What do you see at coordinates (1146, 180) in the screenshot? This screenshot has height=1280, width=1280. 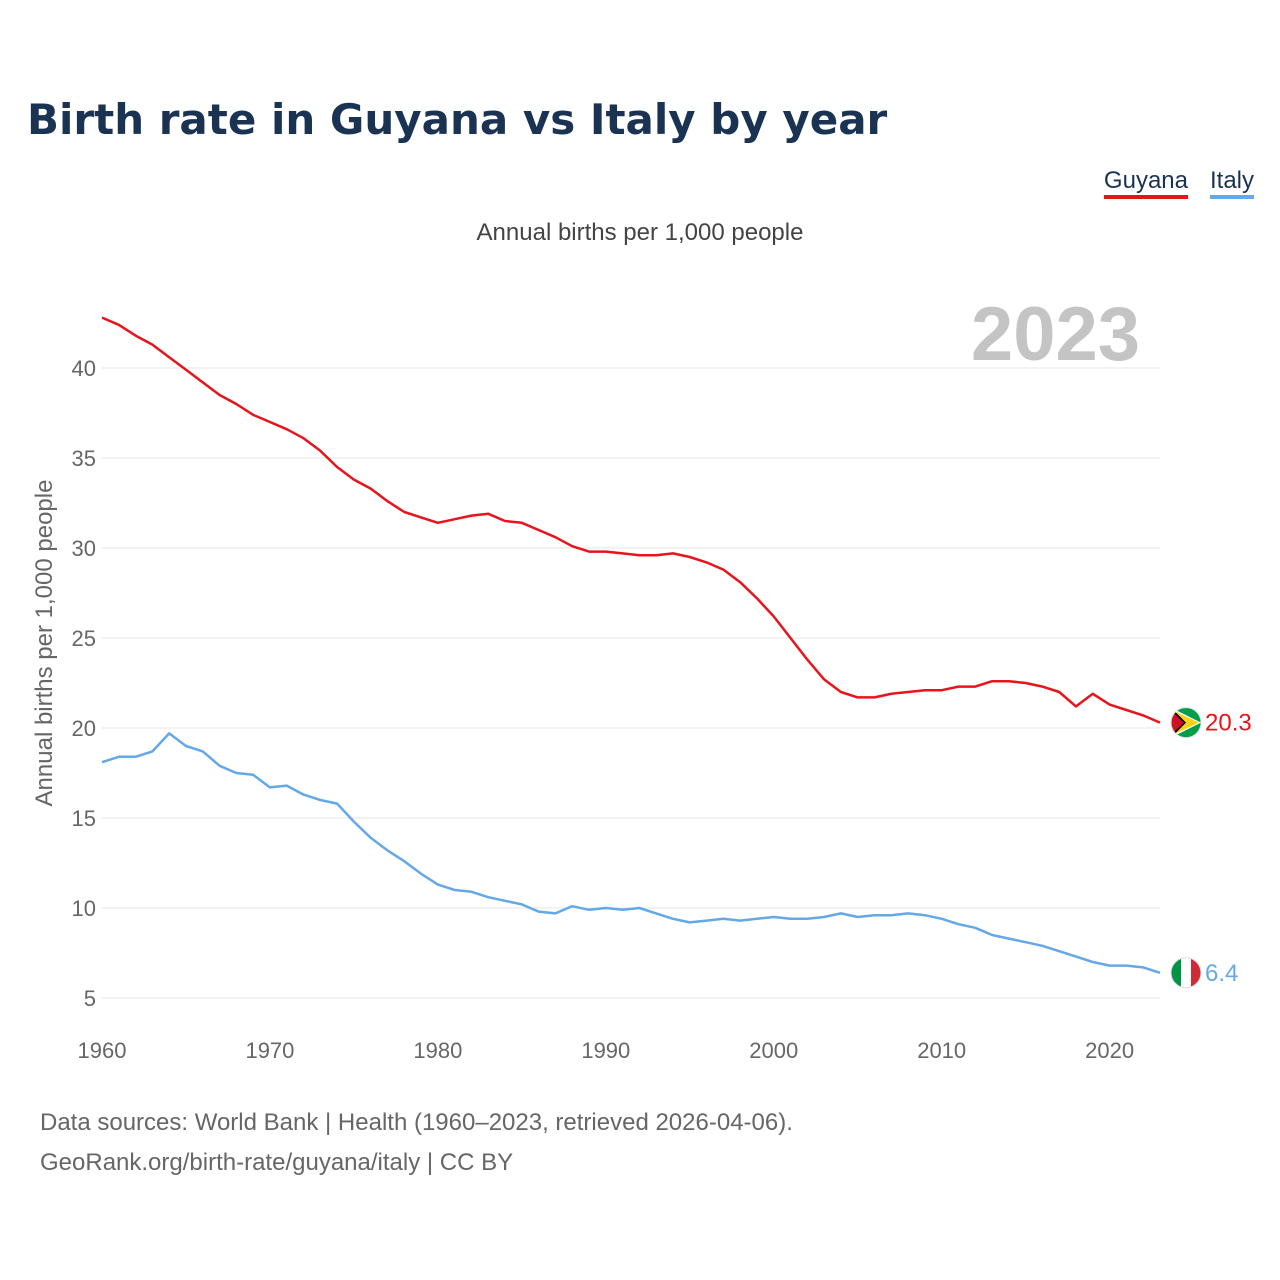 I see `legend-label-guyana: Guyana` at bounding box center [1146, 180].